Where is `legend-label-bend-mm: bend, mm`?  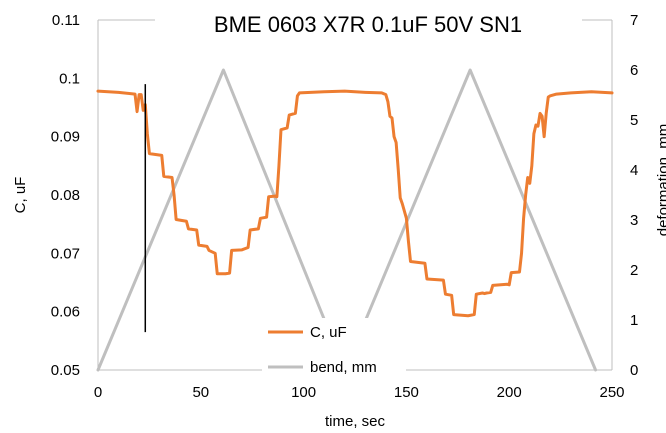
legend-label-bend-mm: bend, mm is located at coordinates (343, 367).